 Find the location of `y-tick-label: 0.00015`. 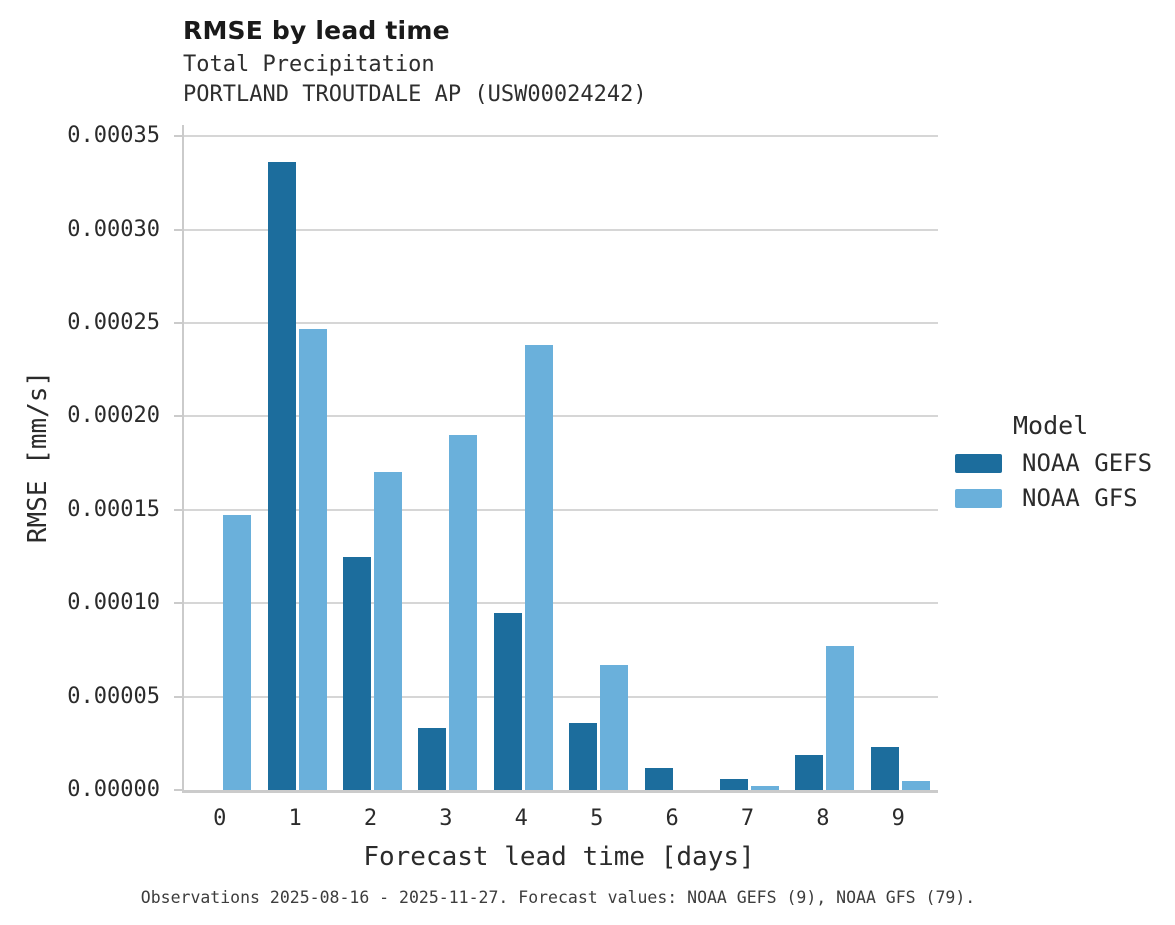

y-tick-label: 0.00015 is located at coordinates (113, 509).